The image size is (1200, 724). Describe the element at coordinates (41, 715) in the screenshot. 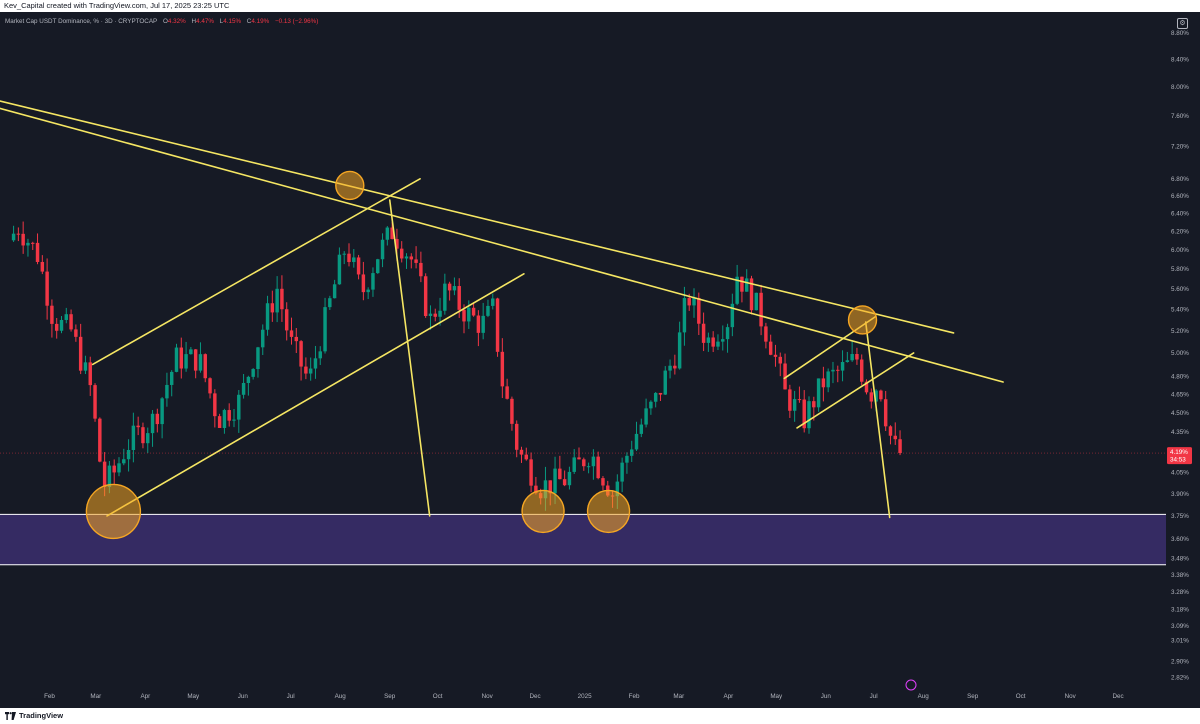

I see `tradingview-brand: TradingView` at that location.